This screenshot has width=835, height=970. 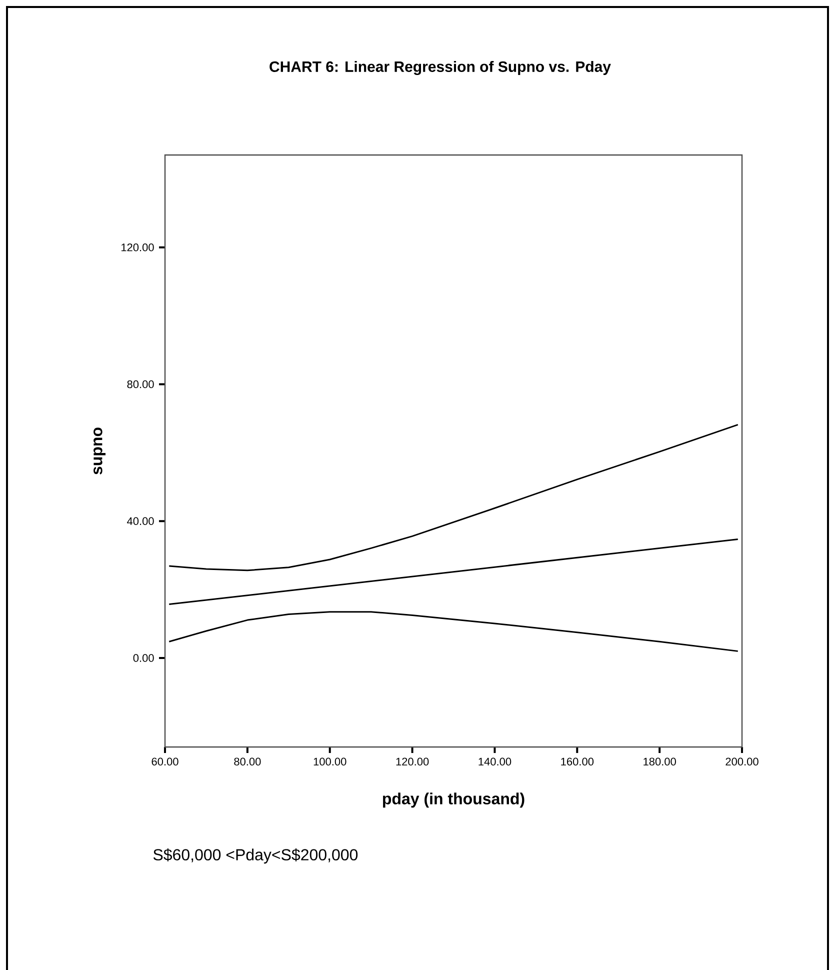 I want to click on text: S$60,000 <Pday<S$200,000, so click(x=255, y=856).